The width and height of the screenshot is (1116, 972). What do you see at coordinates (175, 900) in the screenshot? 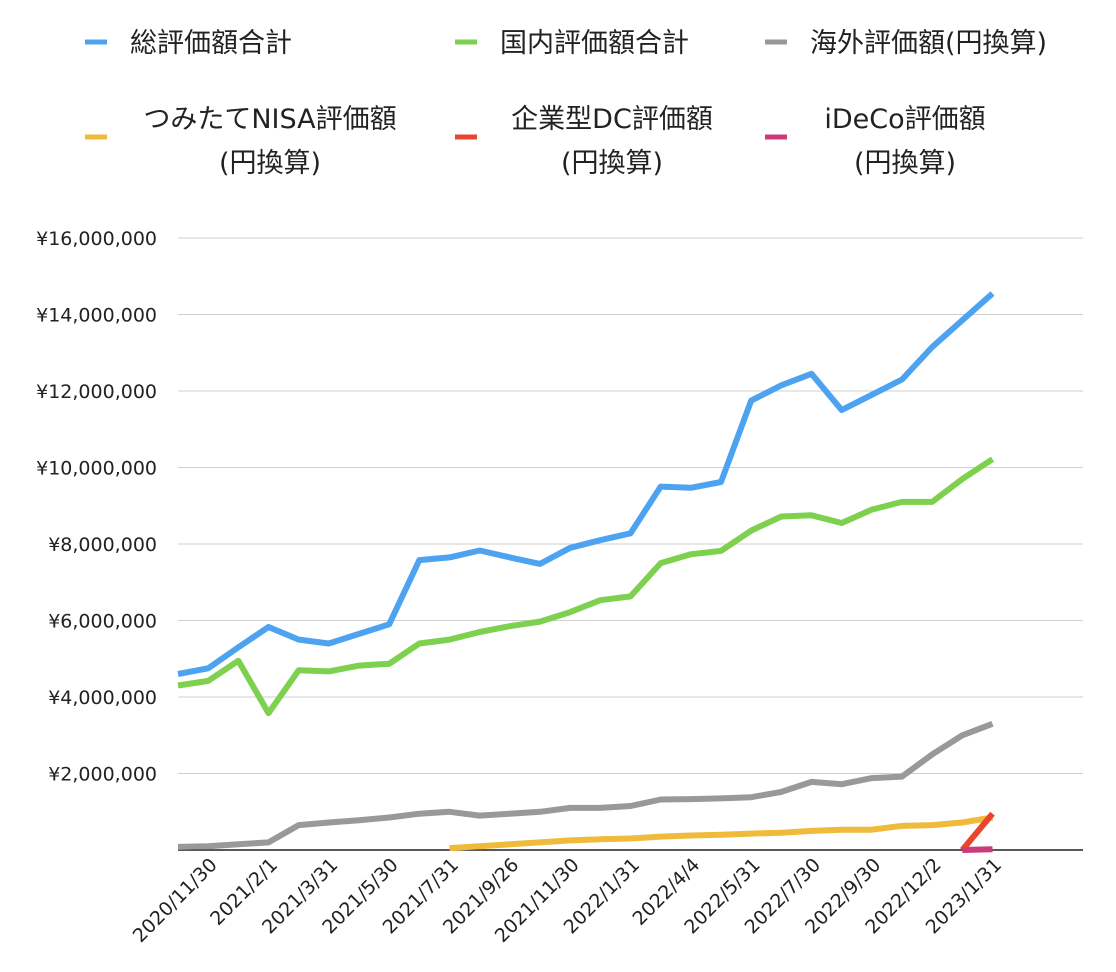
I see `x-tick-label: 2020/11/30` at bounding box center [175, 900].